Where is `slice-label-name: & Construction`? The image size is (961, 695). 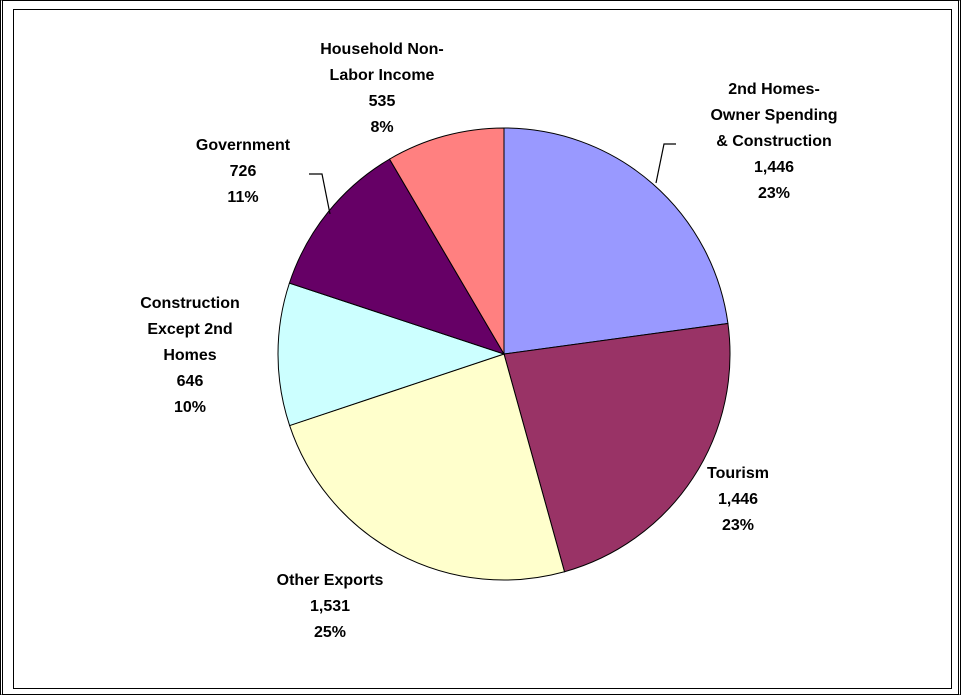
slice-label-name: & Construction is located at coordinates (774, 141).